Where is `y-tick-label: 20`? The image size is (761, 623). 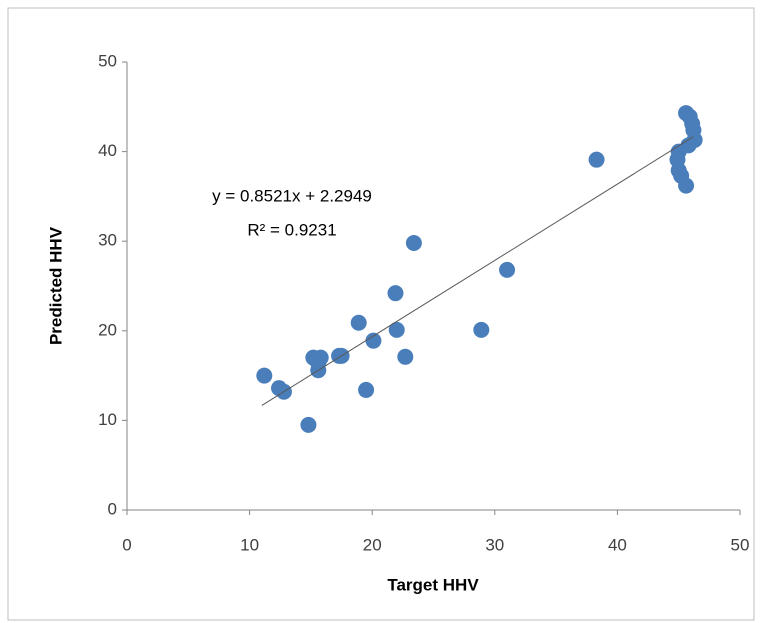
y-tick-label: 20 is located at coordinates (107, 329).